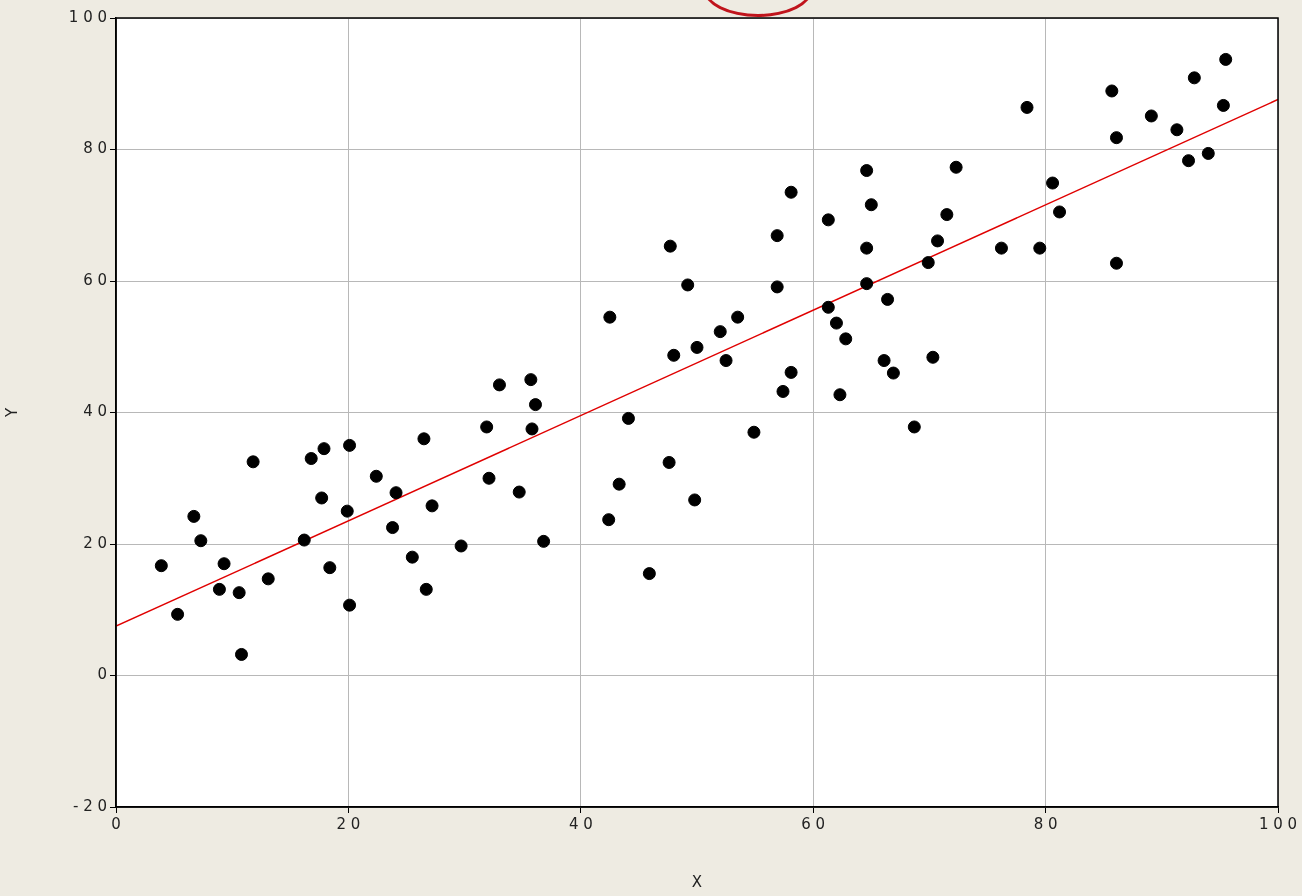 This screenshot has width=1302, height=896. What do you see at coordinates (697, 881) in the screenshot?
I see `x-axis-title: X` at bounding box center [697, 881].